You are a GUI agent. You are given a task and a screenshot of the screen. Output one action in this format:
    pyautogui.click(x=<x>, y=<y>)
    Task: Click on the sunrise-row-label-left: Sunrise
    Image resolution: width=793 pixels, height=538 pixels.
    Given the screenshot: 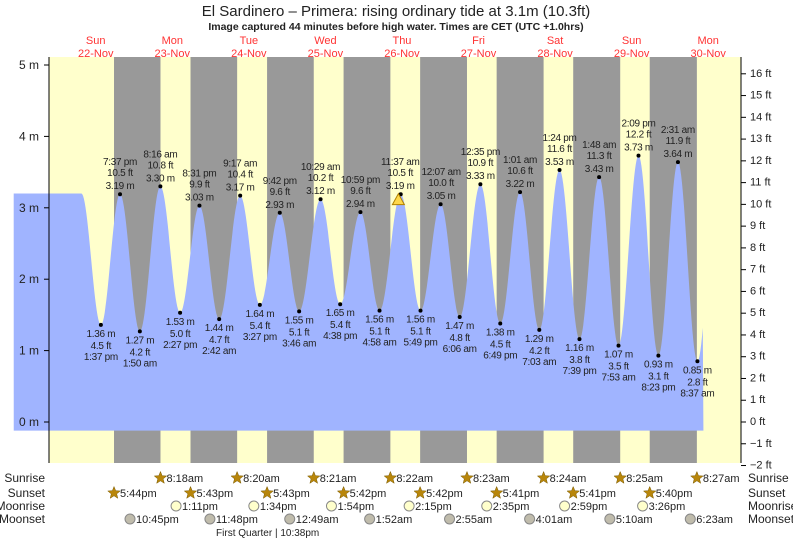 What is the action you would take?
    pyautogui.click(x=24, y=478)
    